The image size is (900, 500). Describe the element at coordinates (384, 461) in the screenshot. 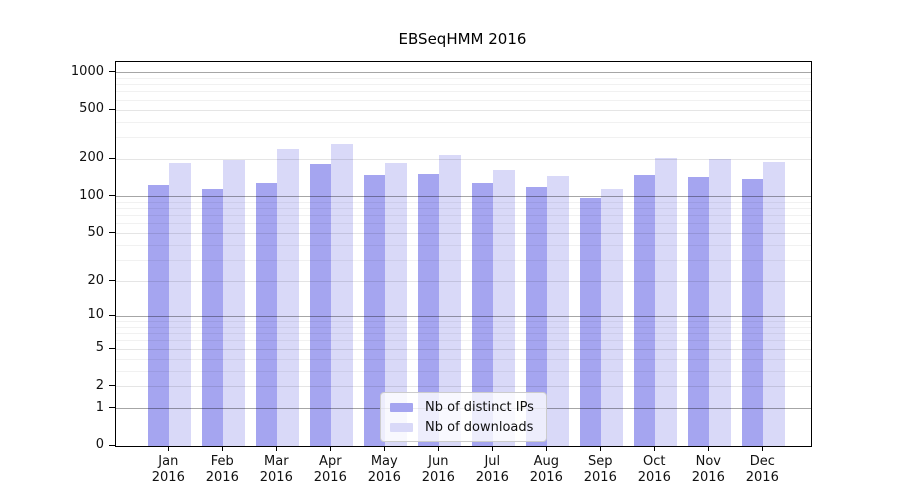

I see `x-tick-month: May` at that location.